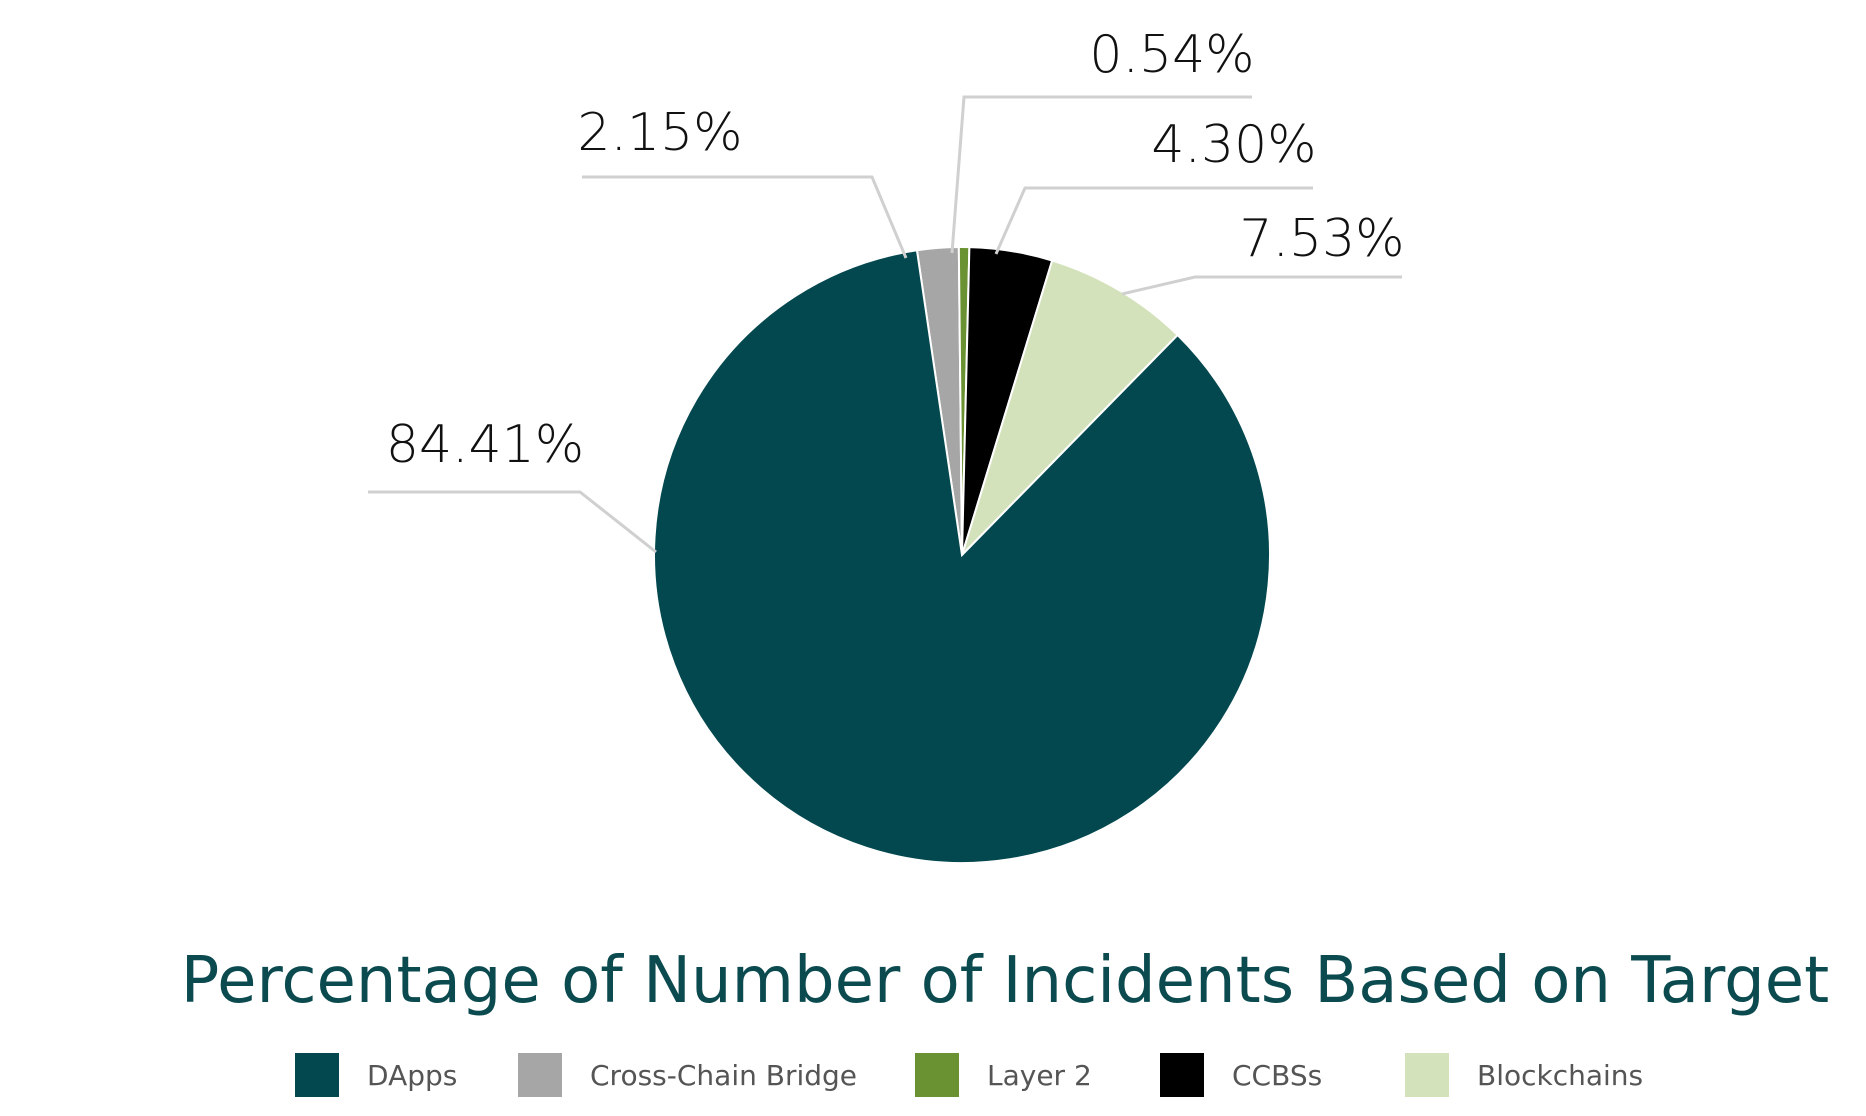 The height and width of the screenshot is (1116, 1866). What do you see at coordinates (1070, 407) in the screenshot?
I see `pie-slice-blockchains` at bounding box center [1070, 407].